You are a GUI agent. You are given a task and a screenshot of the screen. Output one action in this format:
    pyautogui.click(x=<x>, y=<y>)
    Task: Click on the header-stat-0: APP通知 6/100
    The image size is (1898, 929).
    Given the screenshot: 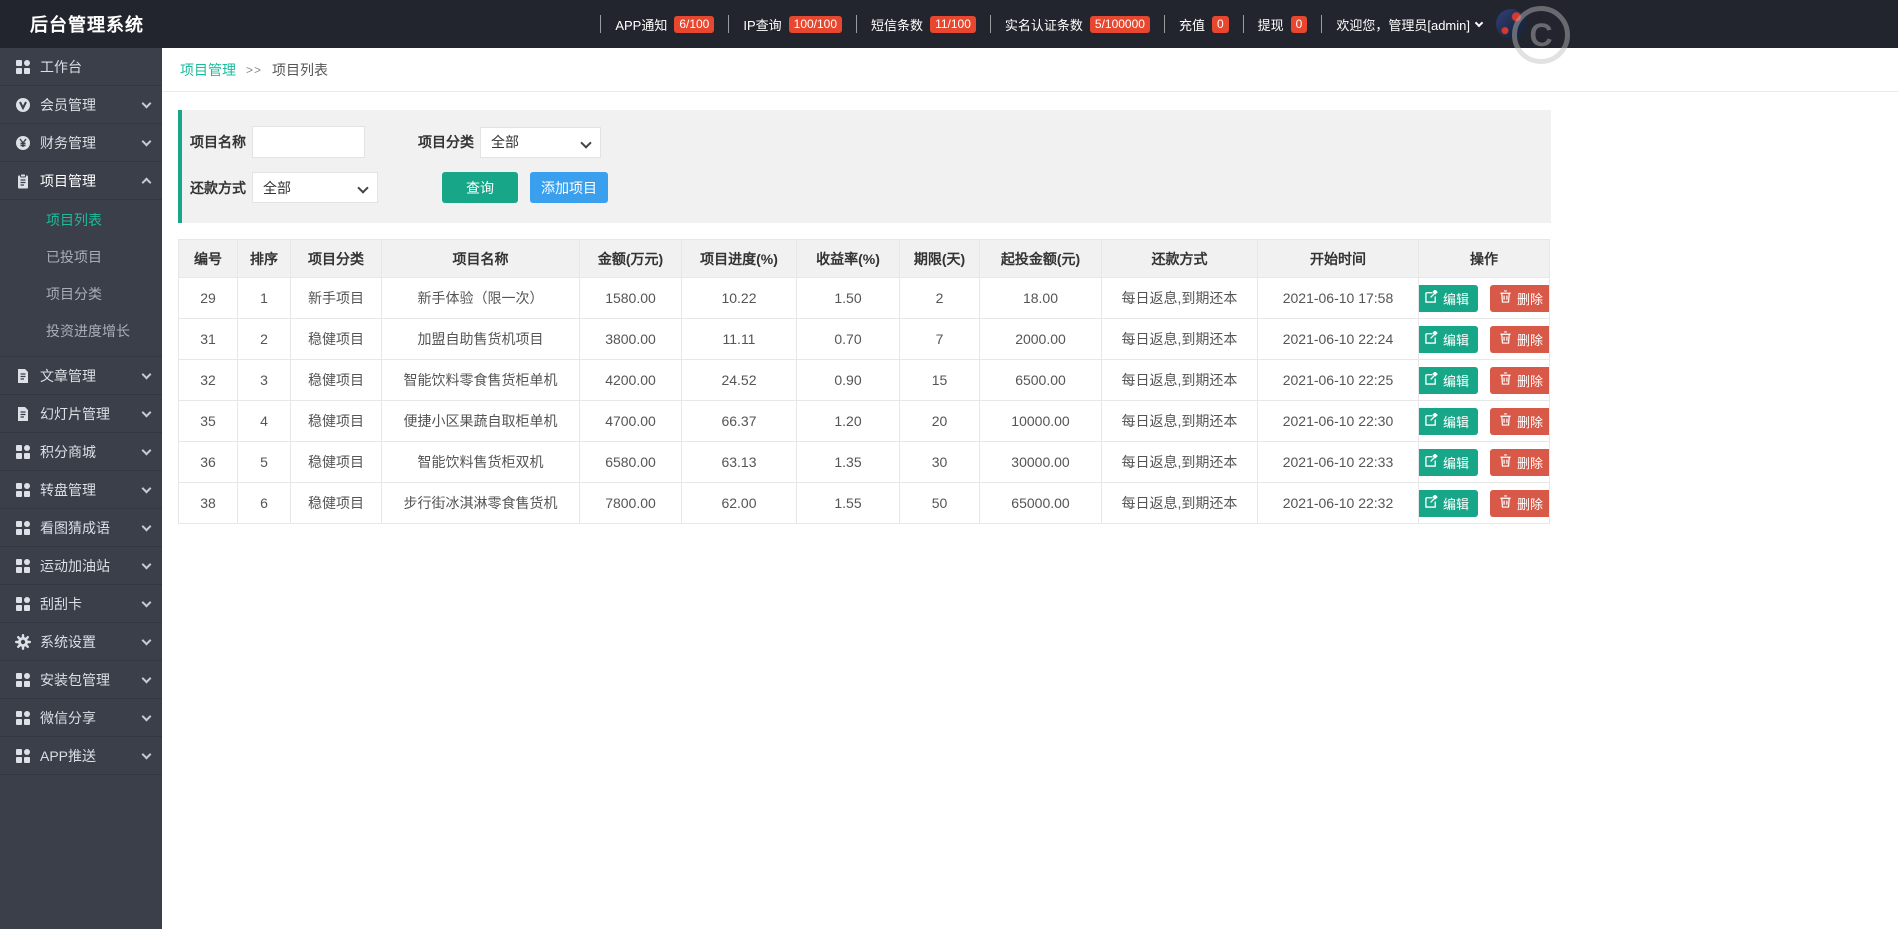 What is the action you would take?
    pyautogui.click(x=665, y=24)
    